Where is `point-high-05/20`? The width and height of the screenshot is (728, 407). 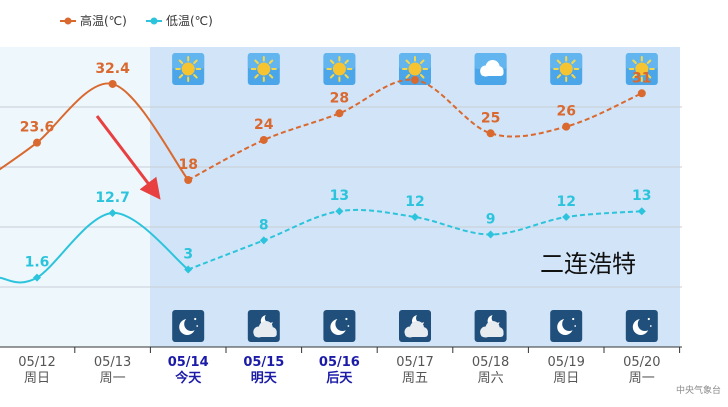 point-high-05/20 is located at coordinates (641, 93).